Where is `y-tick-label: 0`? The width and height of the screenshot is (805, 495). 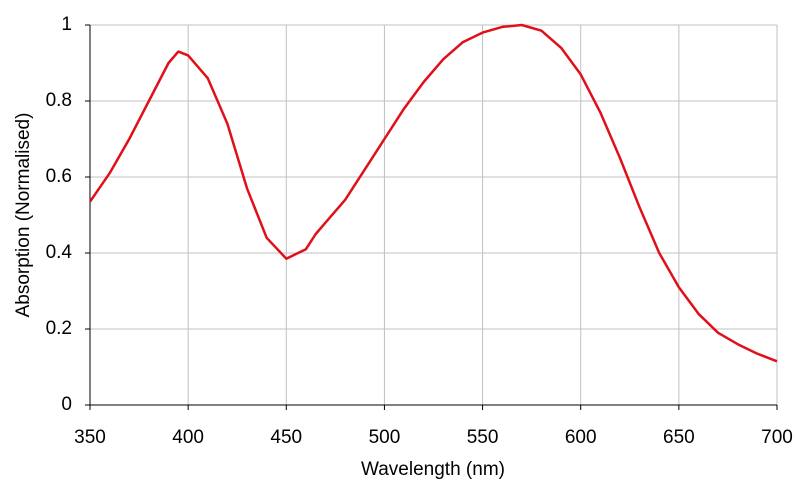
y-tick-label: 0 is located at coordinates (66, 404).